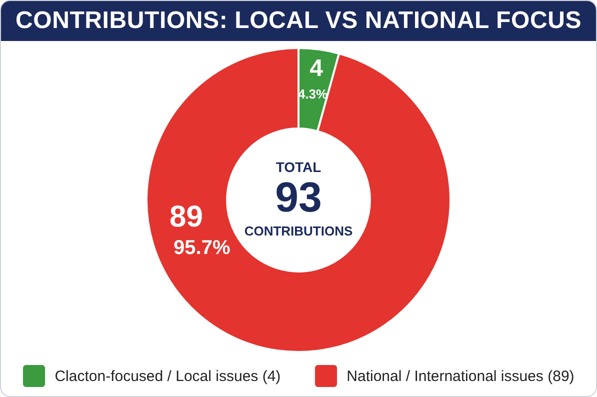 The width and height of the screenshot is (597, 397). I want to click on text: TOTAL, so click(299, 166).